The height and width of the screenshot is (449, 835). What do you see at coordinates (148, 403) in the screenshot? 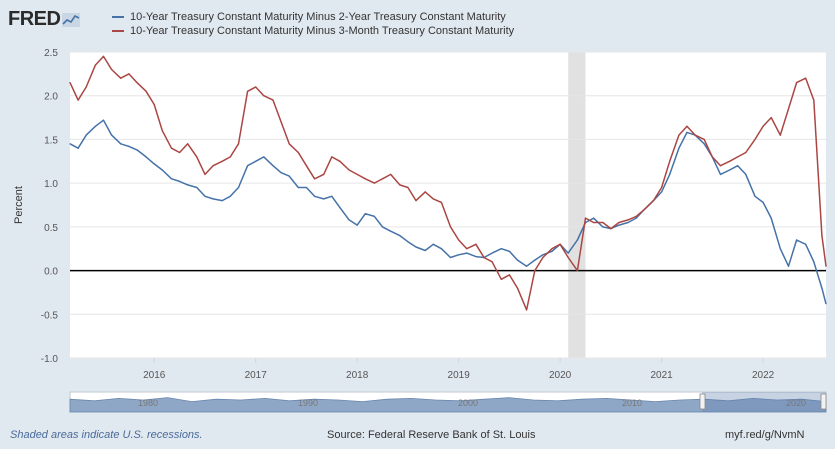
I see `navigator-label: 1980` at bounding box center [148, 403].